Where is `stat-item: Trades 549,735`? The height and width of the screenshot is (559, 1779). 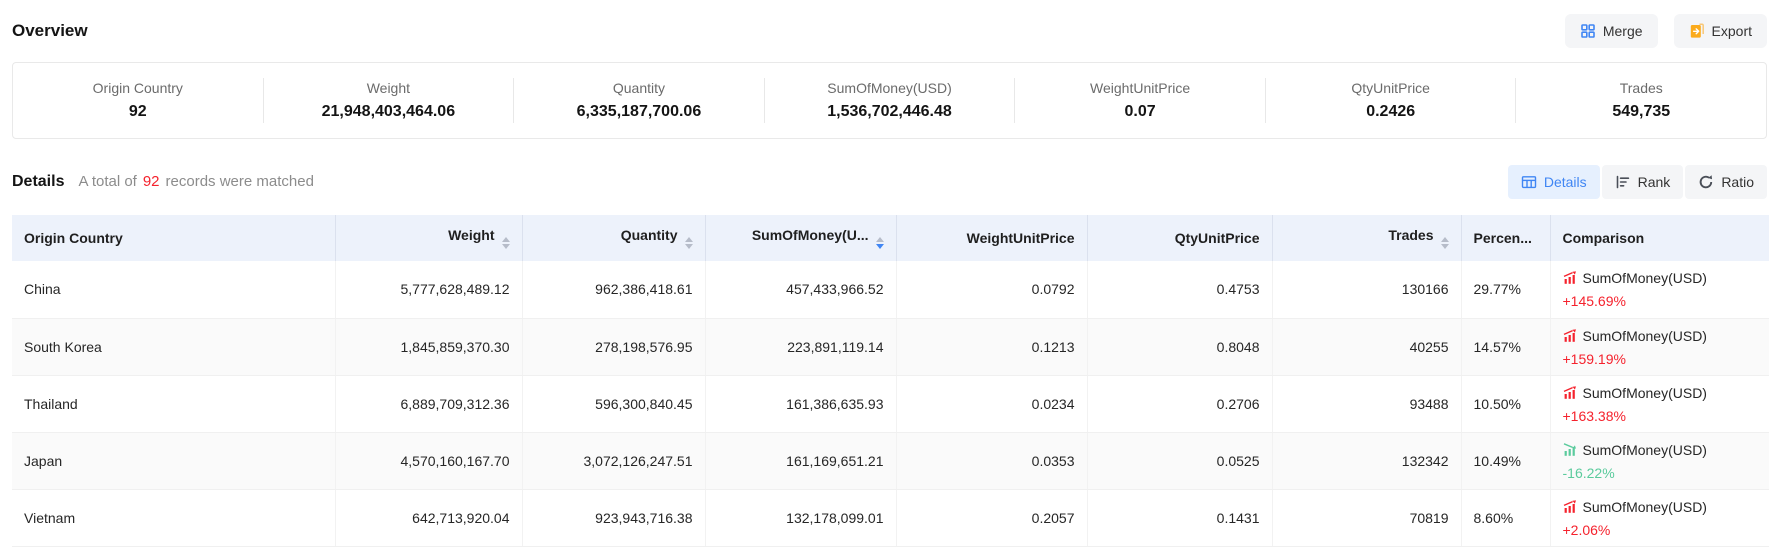
stat-item: Trades 549,735 is located at coordinates (1640, 100).